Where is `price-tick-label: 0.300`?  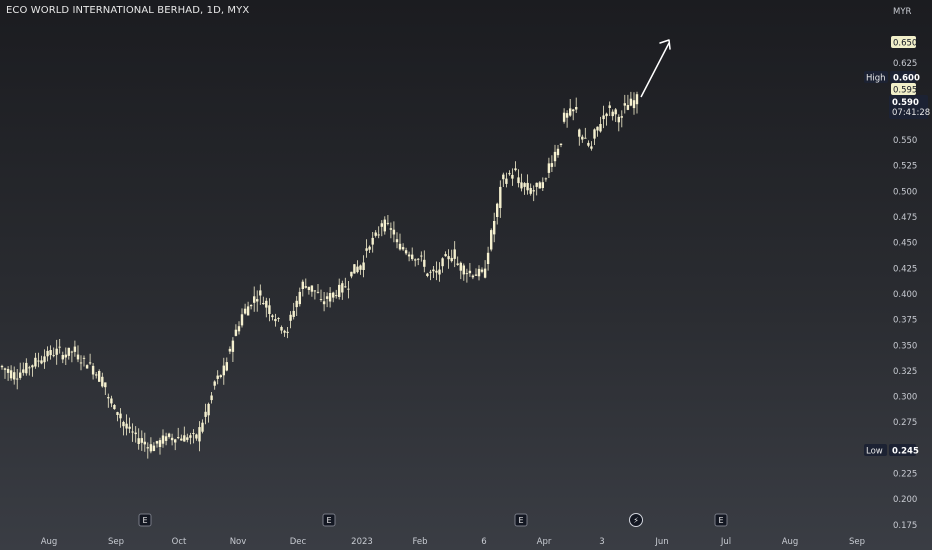 price-tick-label: 0.300 is located at coordinates (905, 398).